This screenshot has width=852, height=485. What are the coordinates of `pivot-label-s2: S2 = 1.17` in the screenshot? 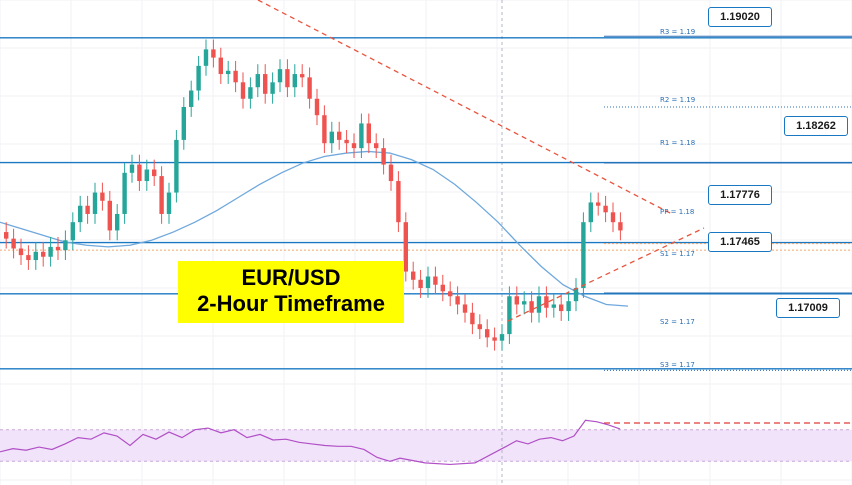 It's located at (677, 322).